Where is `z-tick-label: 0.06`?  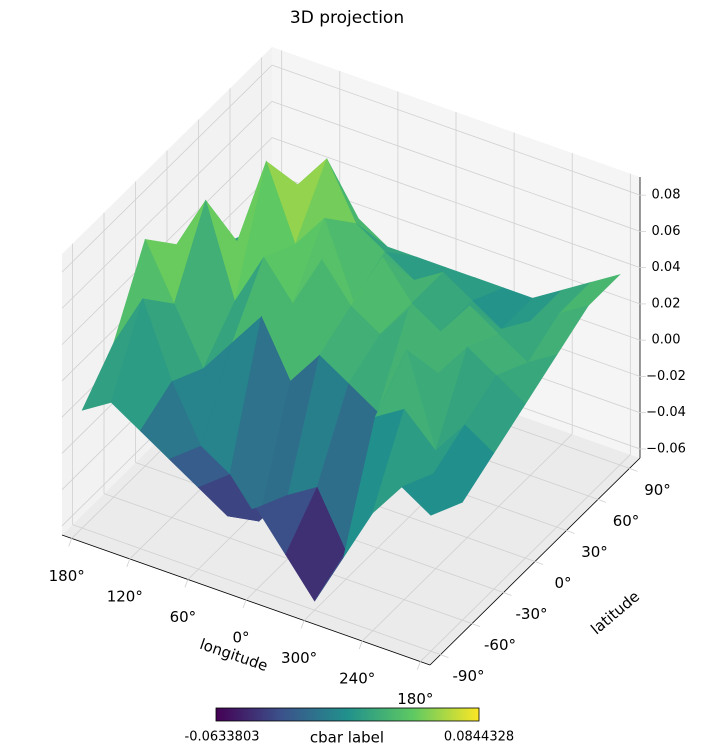 z-tick-label: 0.06 is located at coordinates (666, 231).